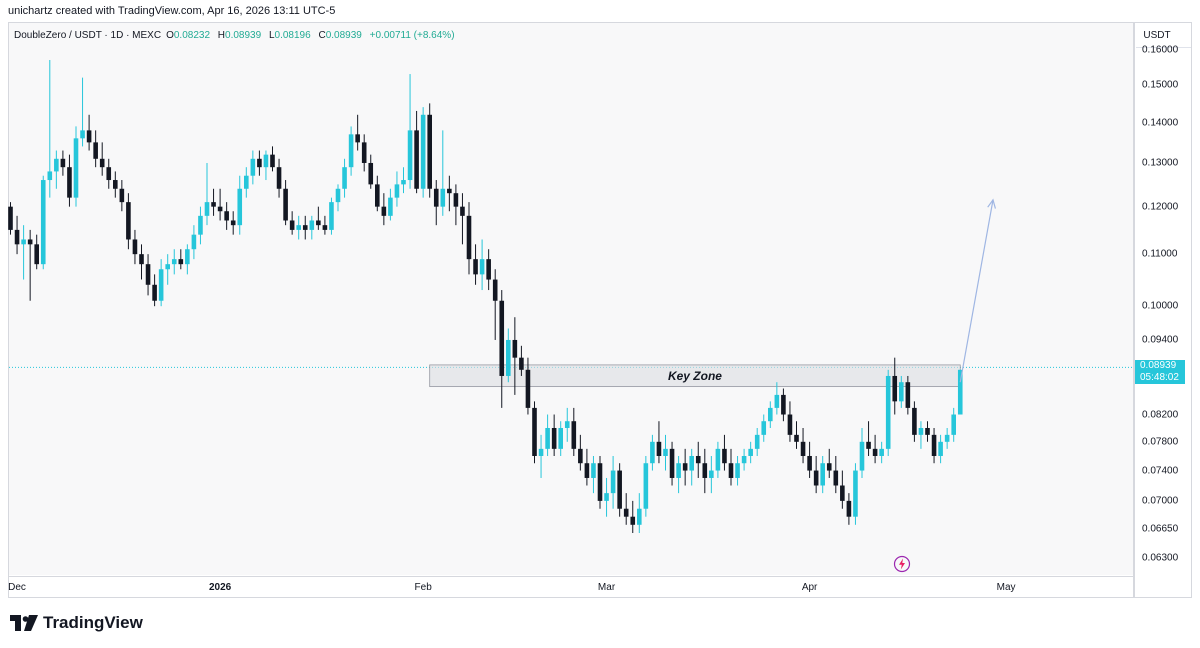 The height and width of the screenshot is (648, 1200). What do you see at coordinates (902, 564) in the screenshot?
I see `lightning-icon` at bounding box center [902, 564].